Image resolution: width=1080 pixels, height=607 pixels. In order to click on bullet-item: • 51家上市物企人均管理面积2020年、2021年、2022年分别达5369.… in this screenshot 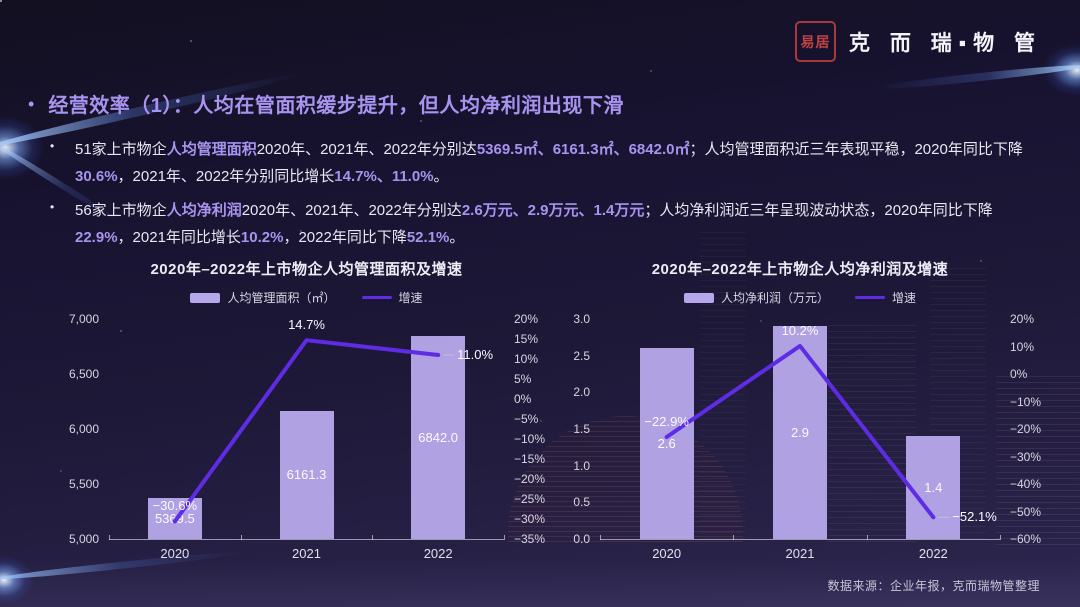, I will do `click(547, 163)`.